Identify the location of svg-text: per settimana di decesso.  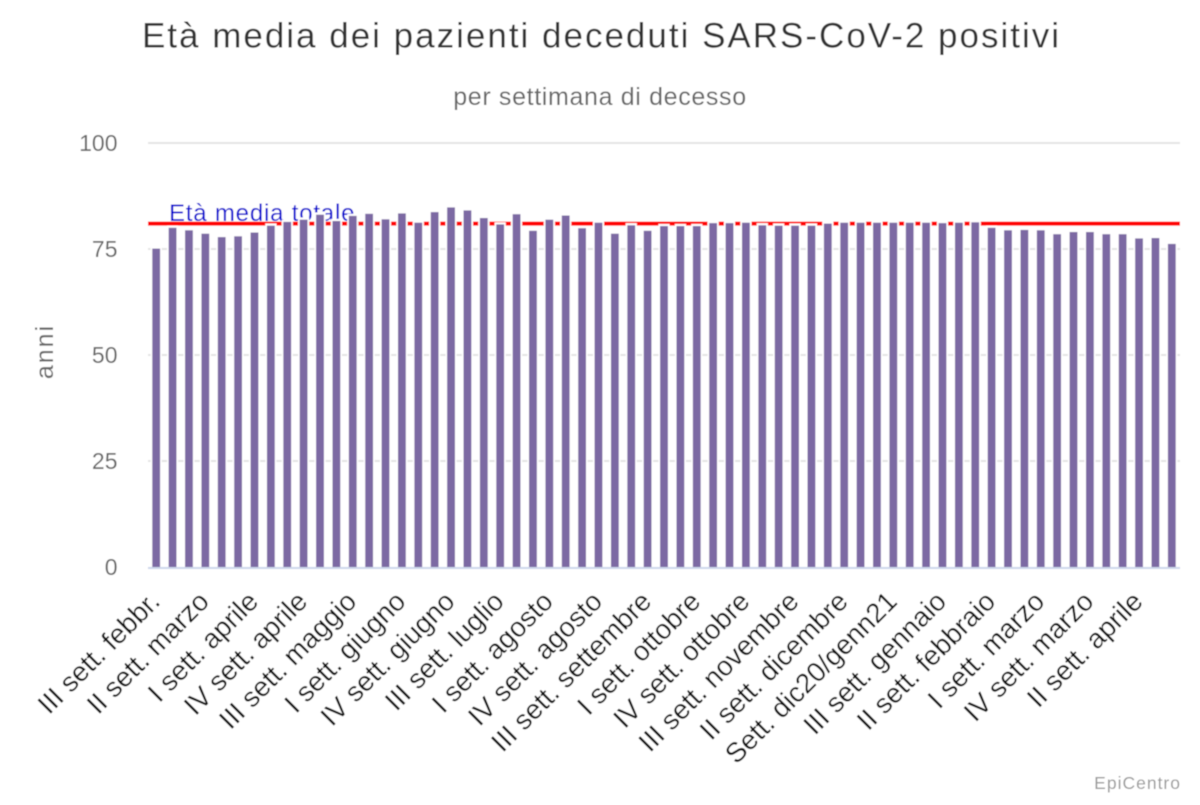
(600, 97).